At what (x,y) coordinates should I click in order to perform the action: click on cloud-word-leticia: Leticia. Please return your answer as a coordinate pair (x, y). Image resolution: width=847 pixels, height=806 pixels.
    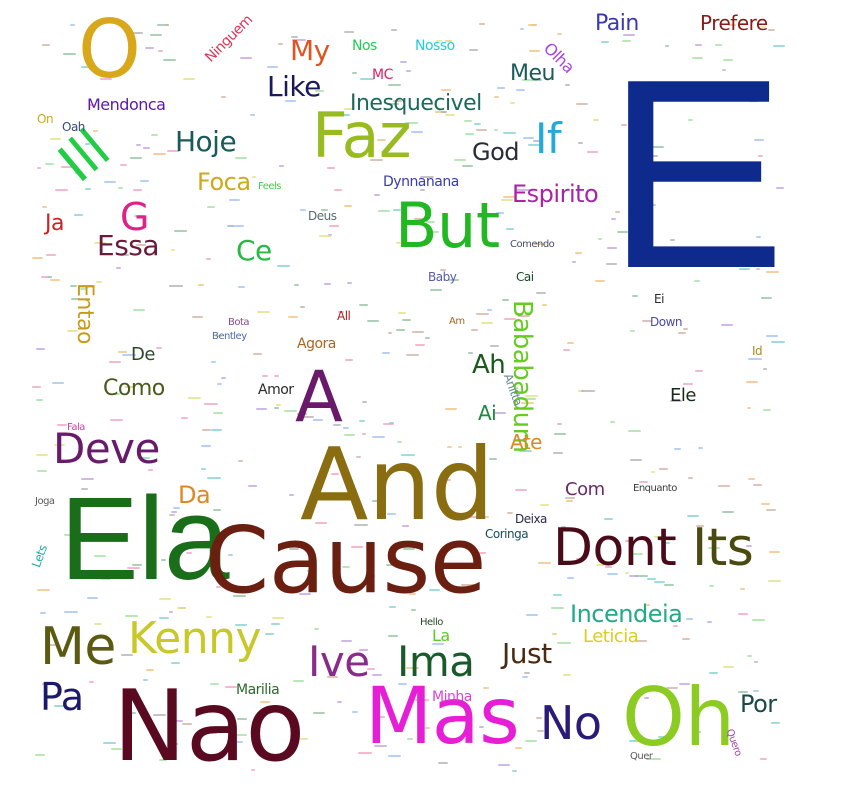
    Looking at the image, I should click on (611, 636).